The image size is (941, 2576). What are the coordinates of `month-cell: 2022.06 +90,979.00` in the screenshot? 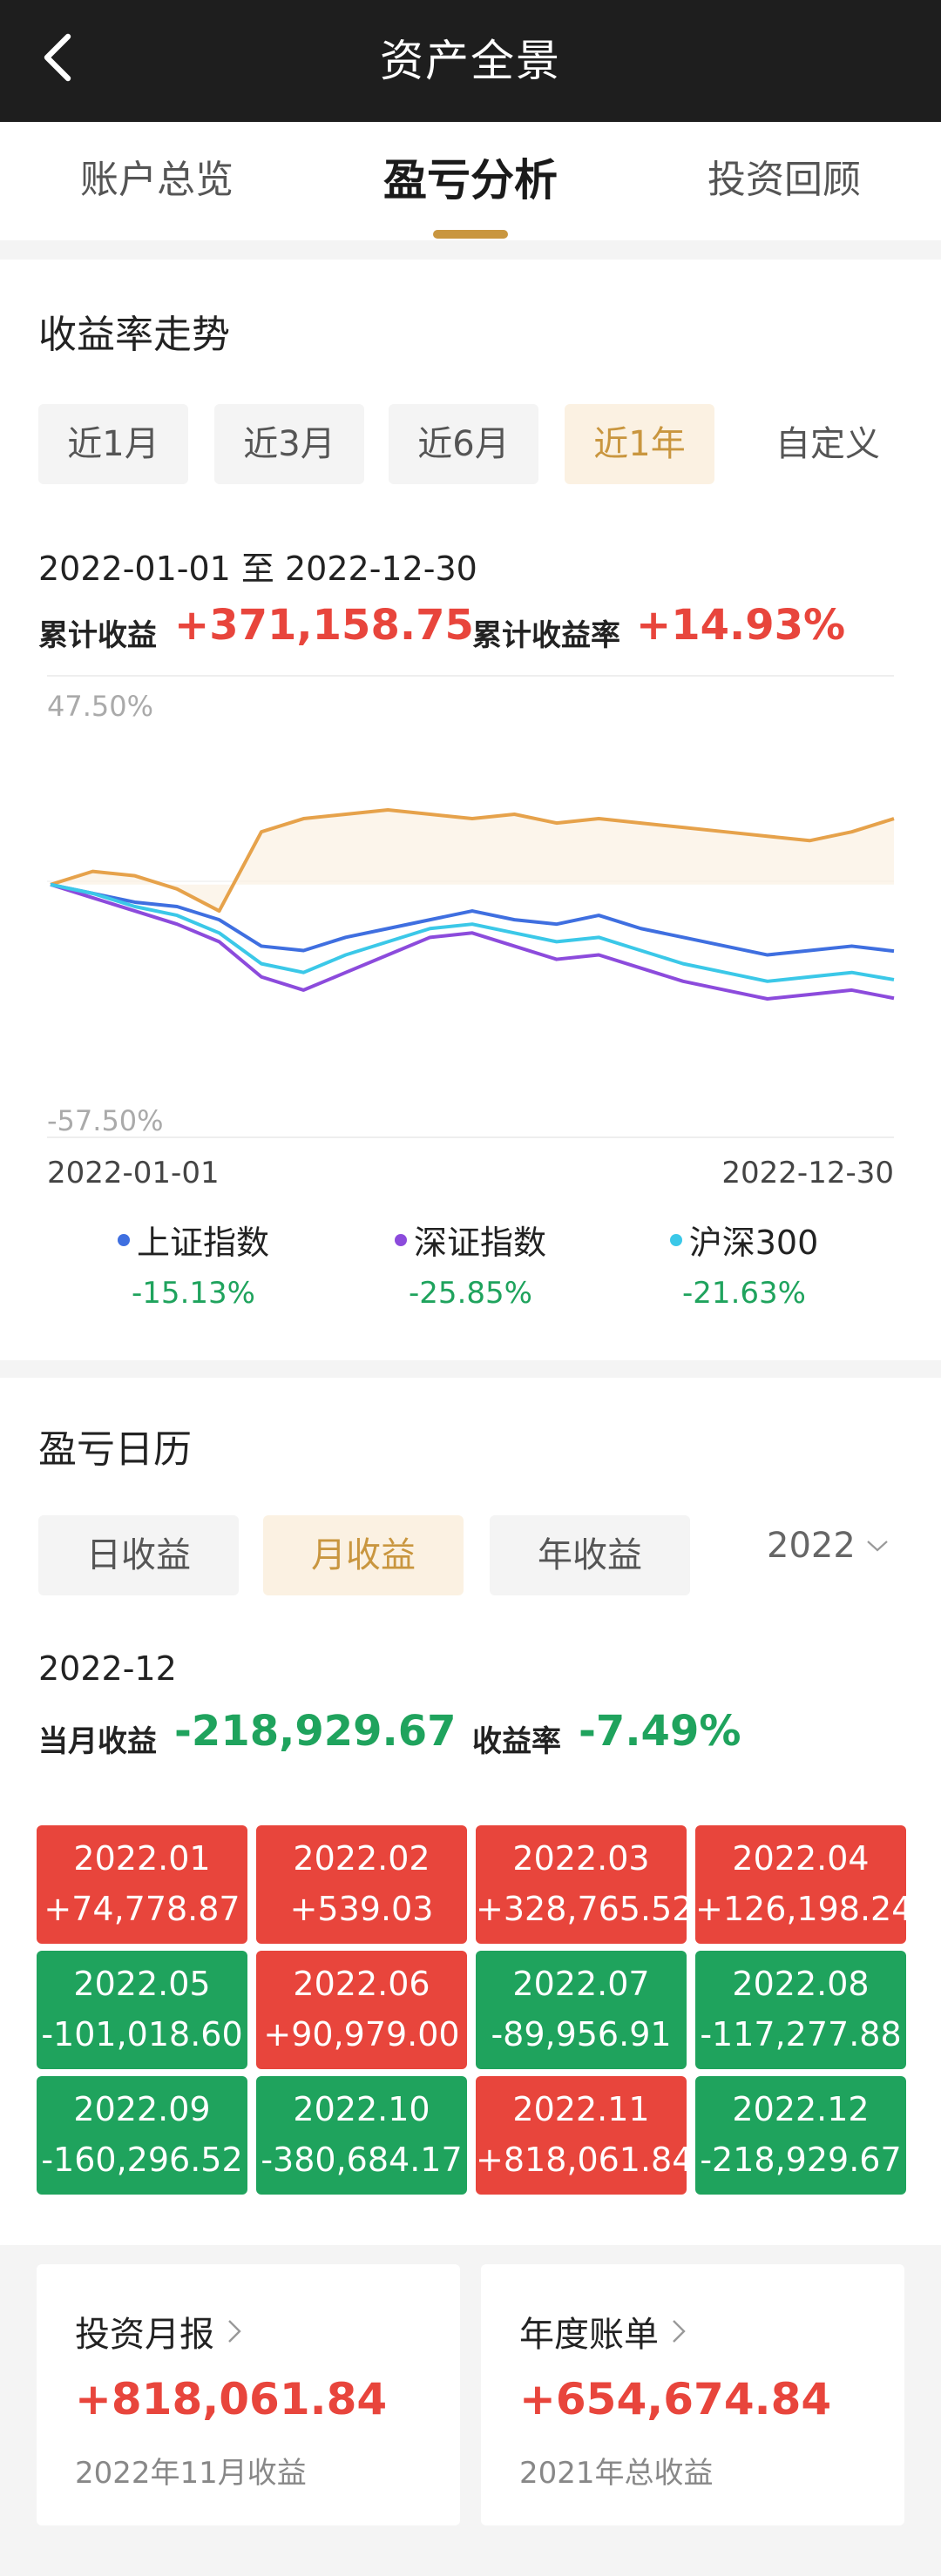 It's located at (361, 2010).